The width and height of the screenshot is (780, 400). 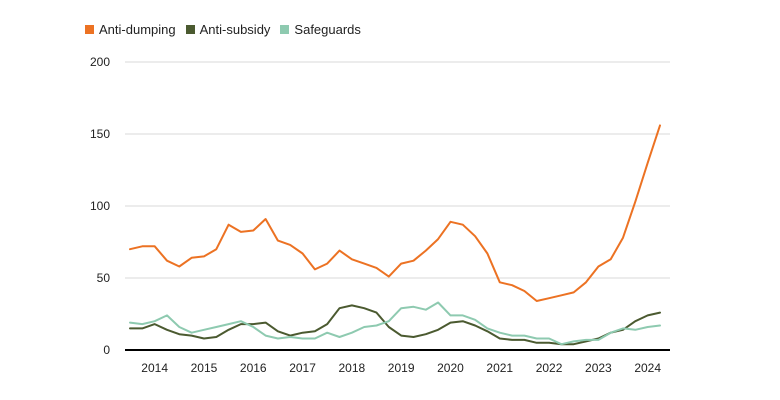 What do you see at coordinates (106, 350) in the screenshot?
I see `y-tick-label: 0` at bounding box center [106, 350].